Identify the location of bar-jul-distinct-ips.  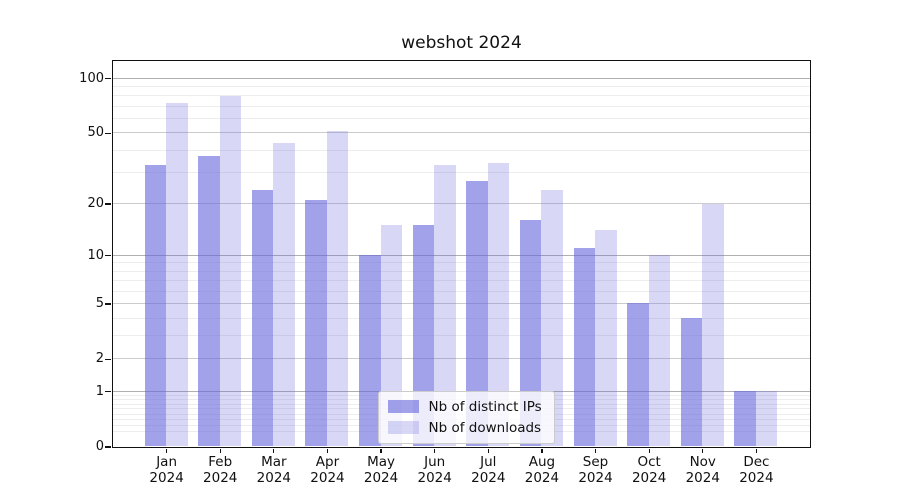
(477, 313).